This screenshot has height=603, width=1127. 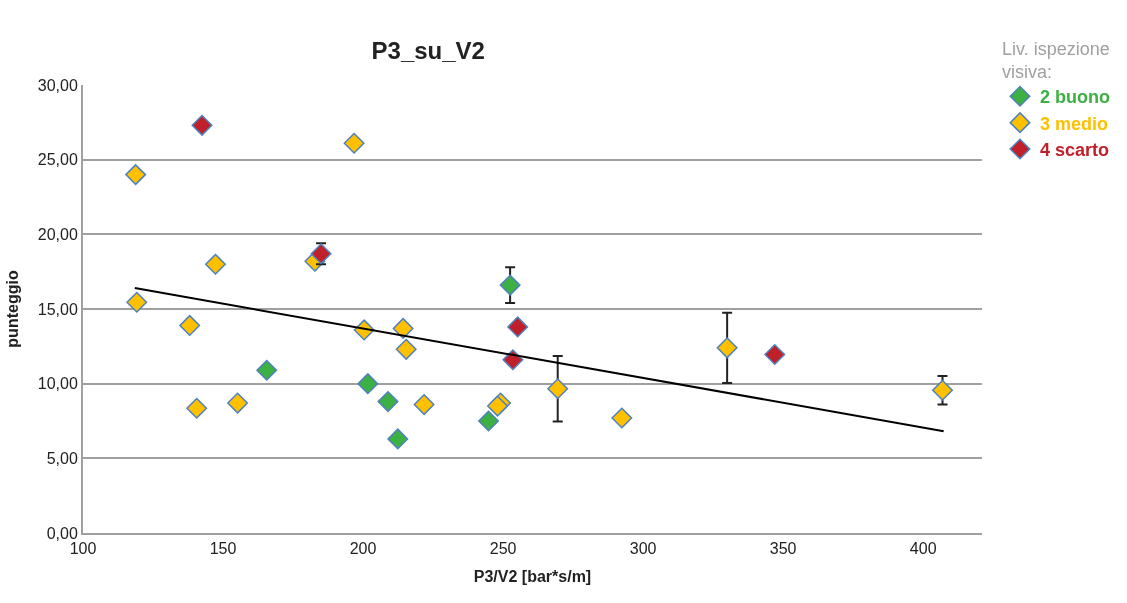 What do you see at coordinates (57, 234) in the screenshot?
I see `y-tick-label: 20,00` at bounding box center [57, 234].